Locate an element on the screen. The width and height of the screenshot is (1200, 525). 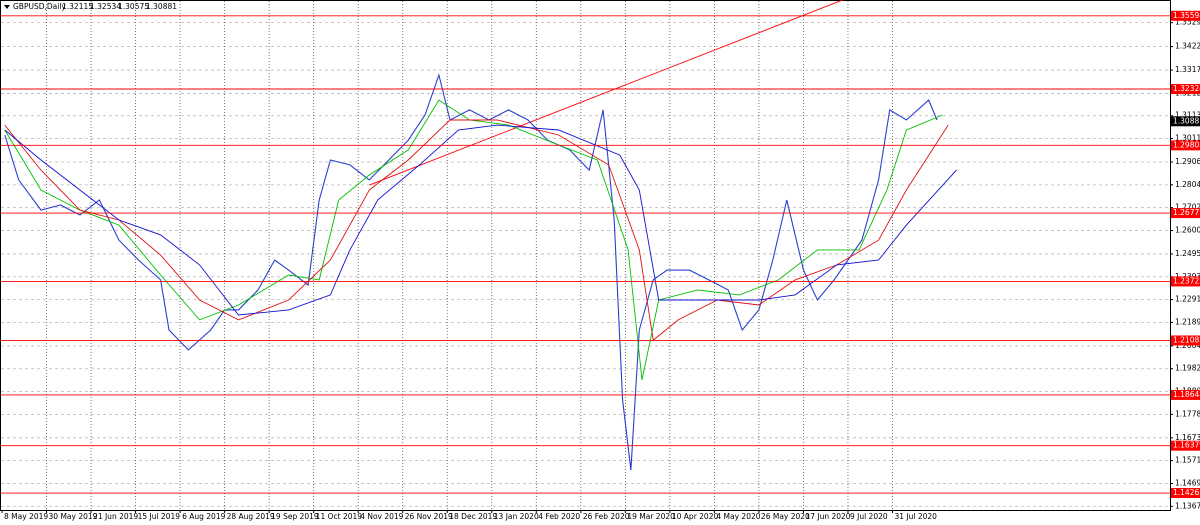
trendline is located at coordinates (606, 93).